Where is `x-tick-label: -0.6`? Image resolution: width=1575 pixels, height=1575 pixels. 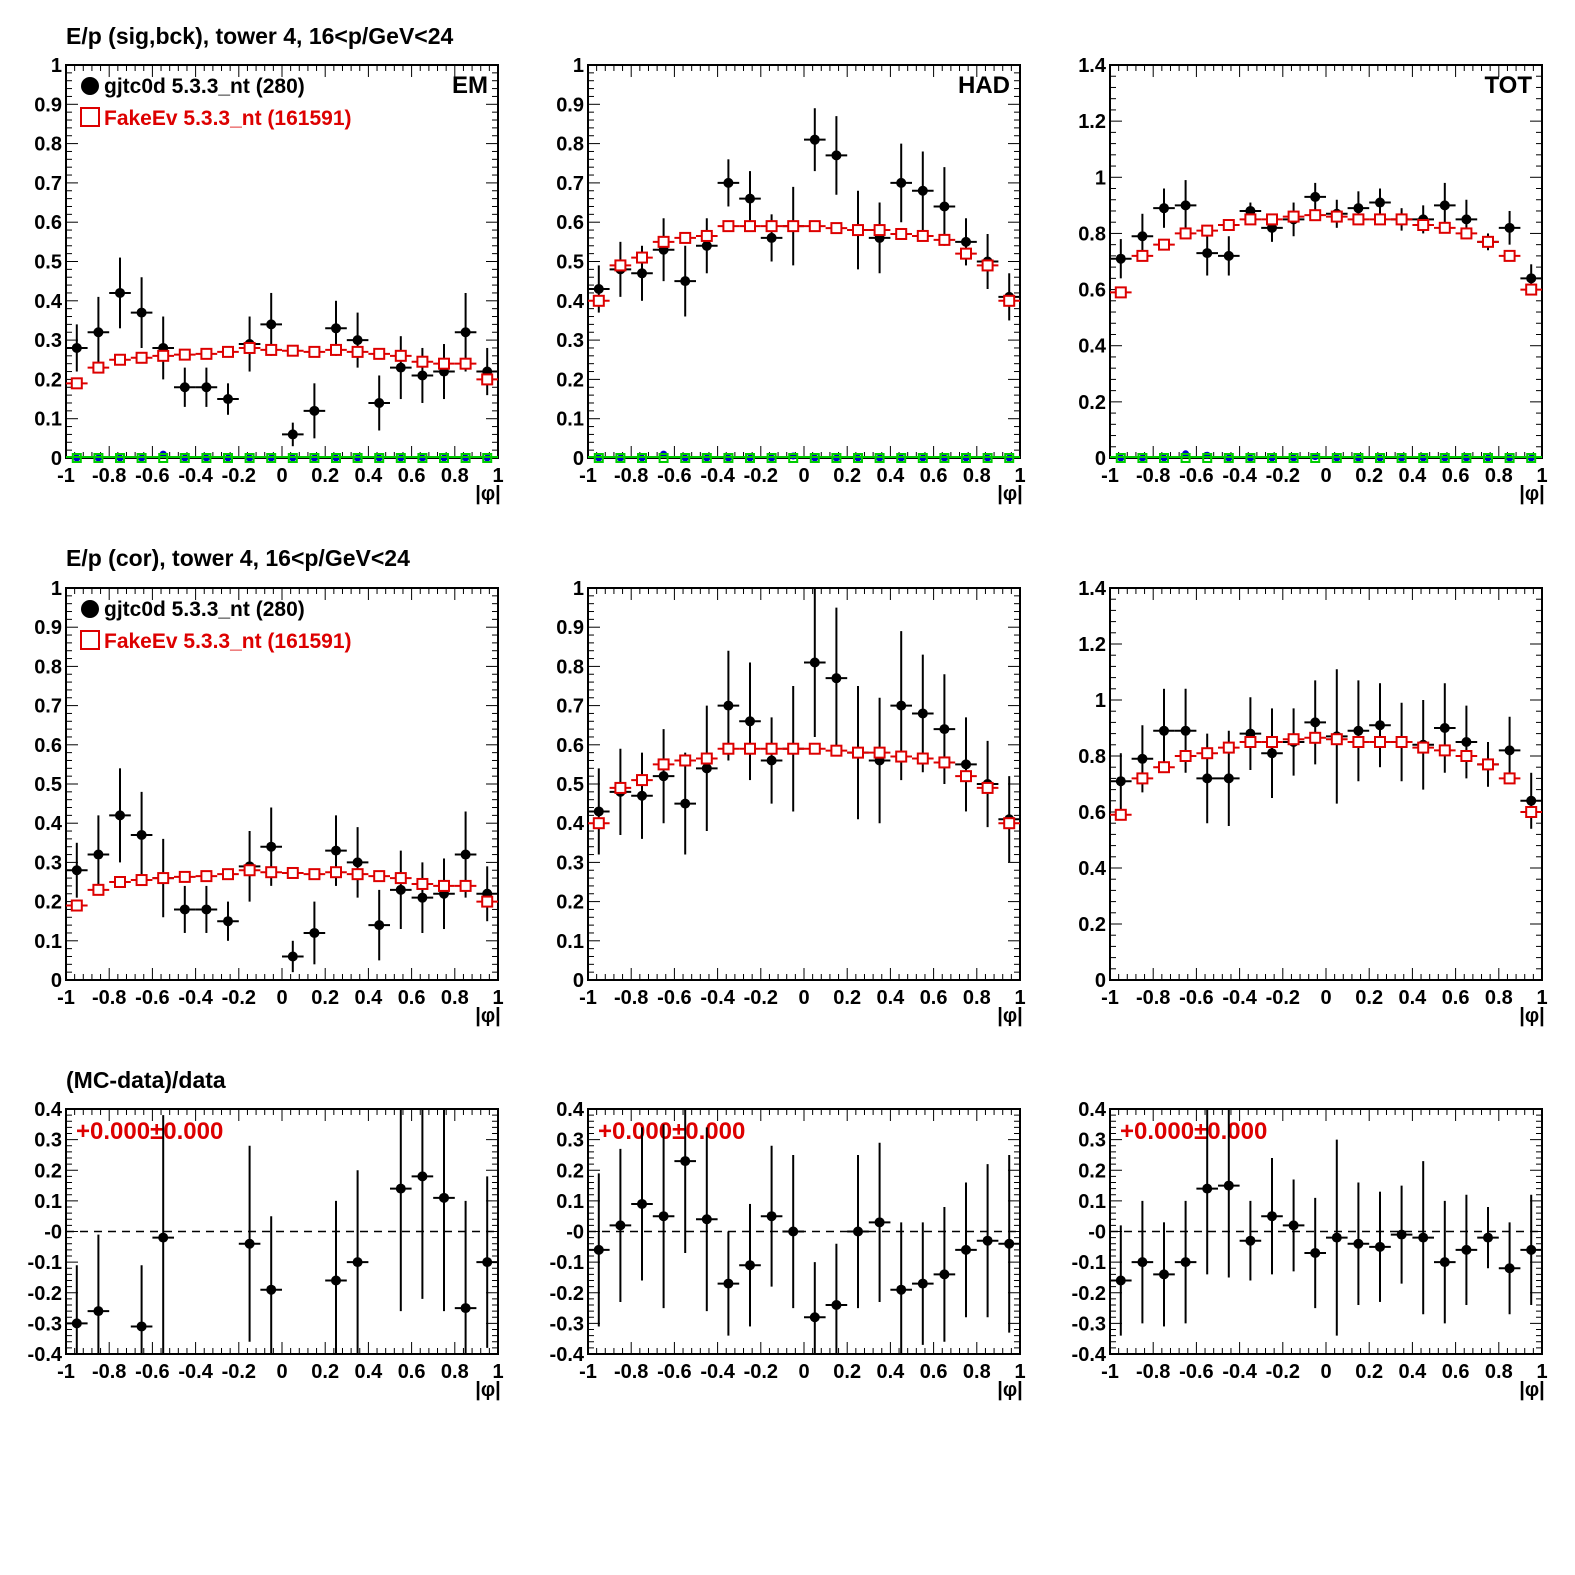
x-tick-label: -0.6 is located at coordinates (1196, 998).